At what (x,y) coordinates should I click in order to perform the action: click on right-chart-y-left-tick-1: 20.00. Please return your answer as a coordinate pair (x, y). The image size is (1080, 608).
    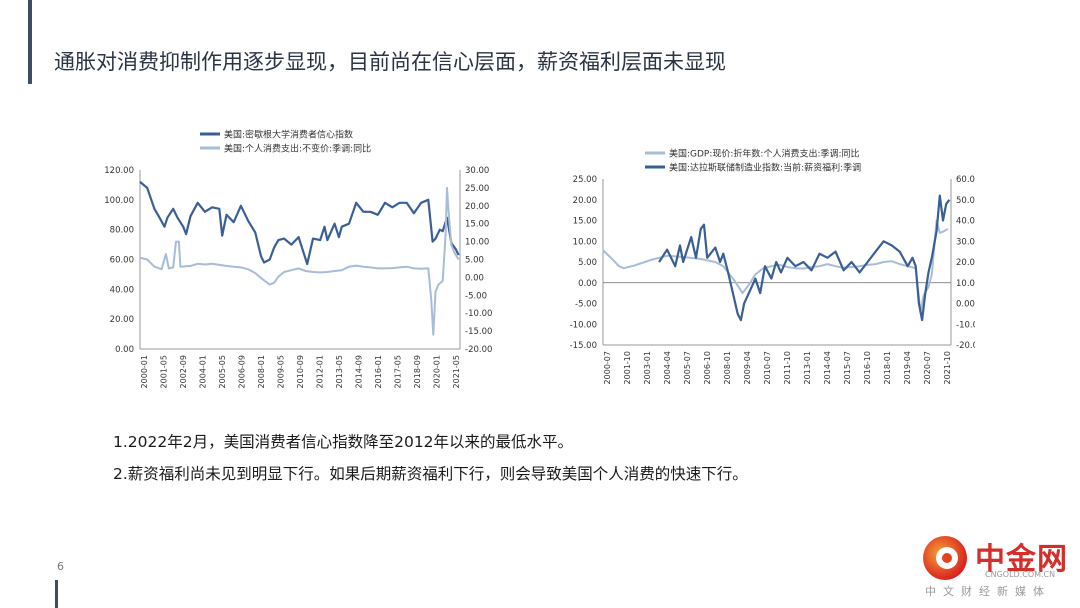
    Looking at the image, I should click on (585, 201).